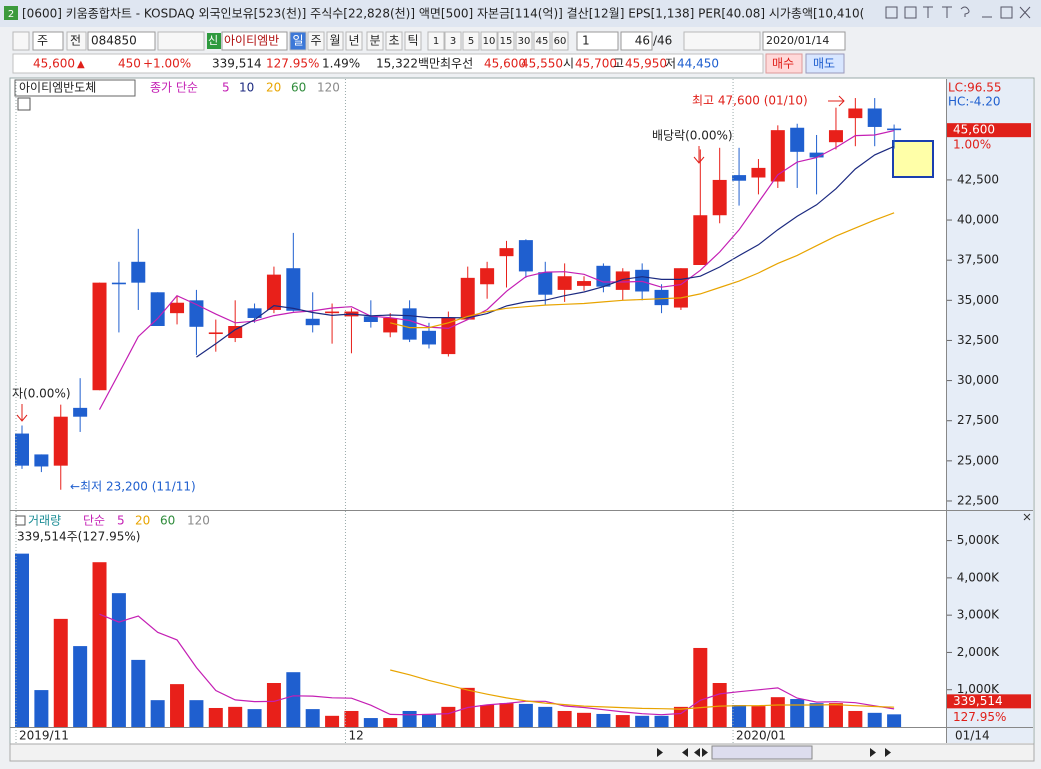 This screenshot has width=1041, height=769. What do you see at coordinates (636, 41) in the screenshot?
I see `page-input` at bounding box center [636, 41].